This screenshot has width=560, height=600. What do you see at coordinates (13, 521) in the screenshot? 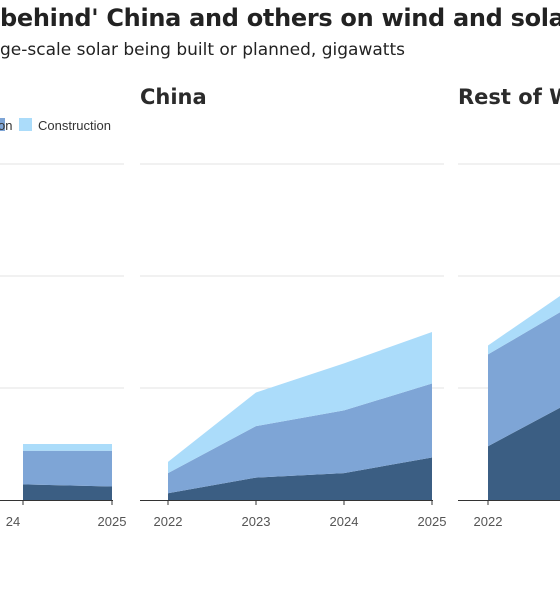
I see `x-tick-label: 24` at bounding box center [13, 521].